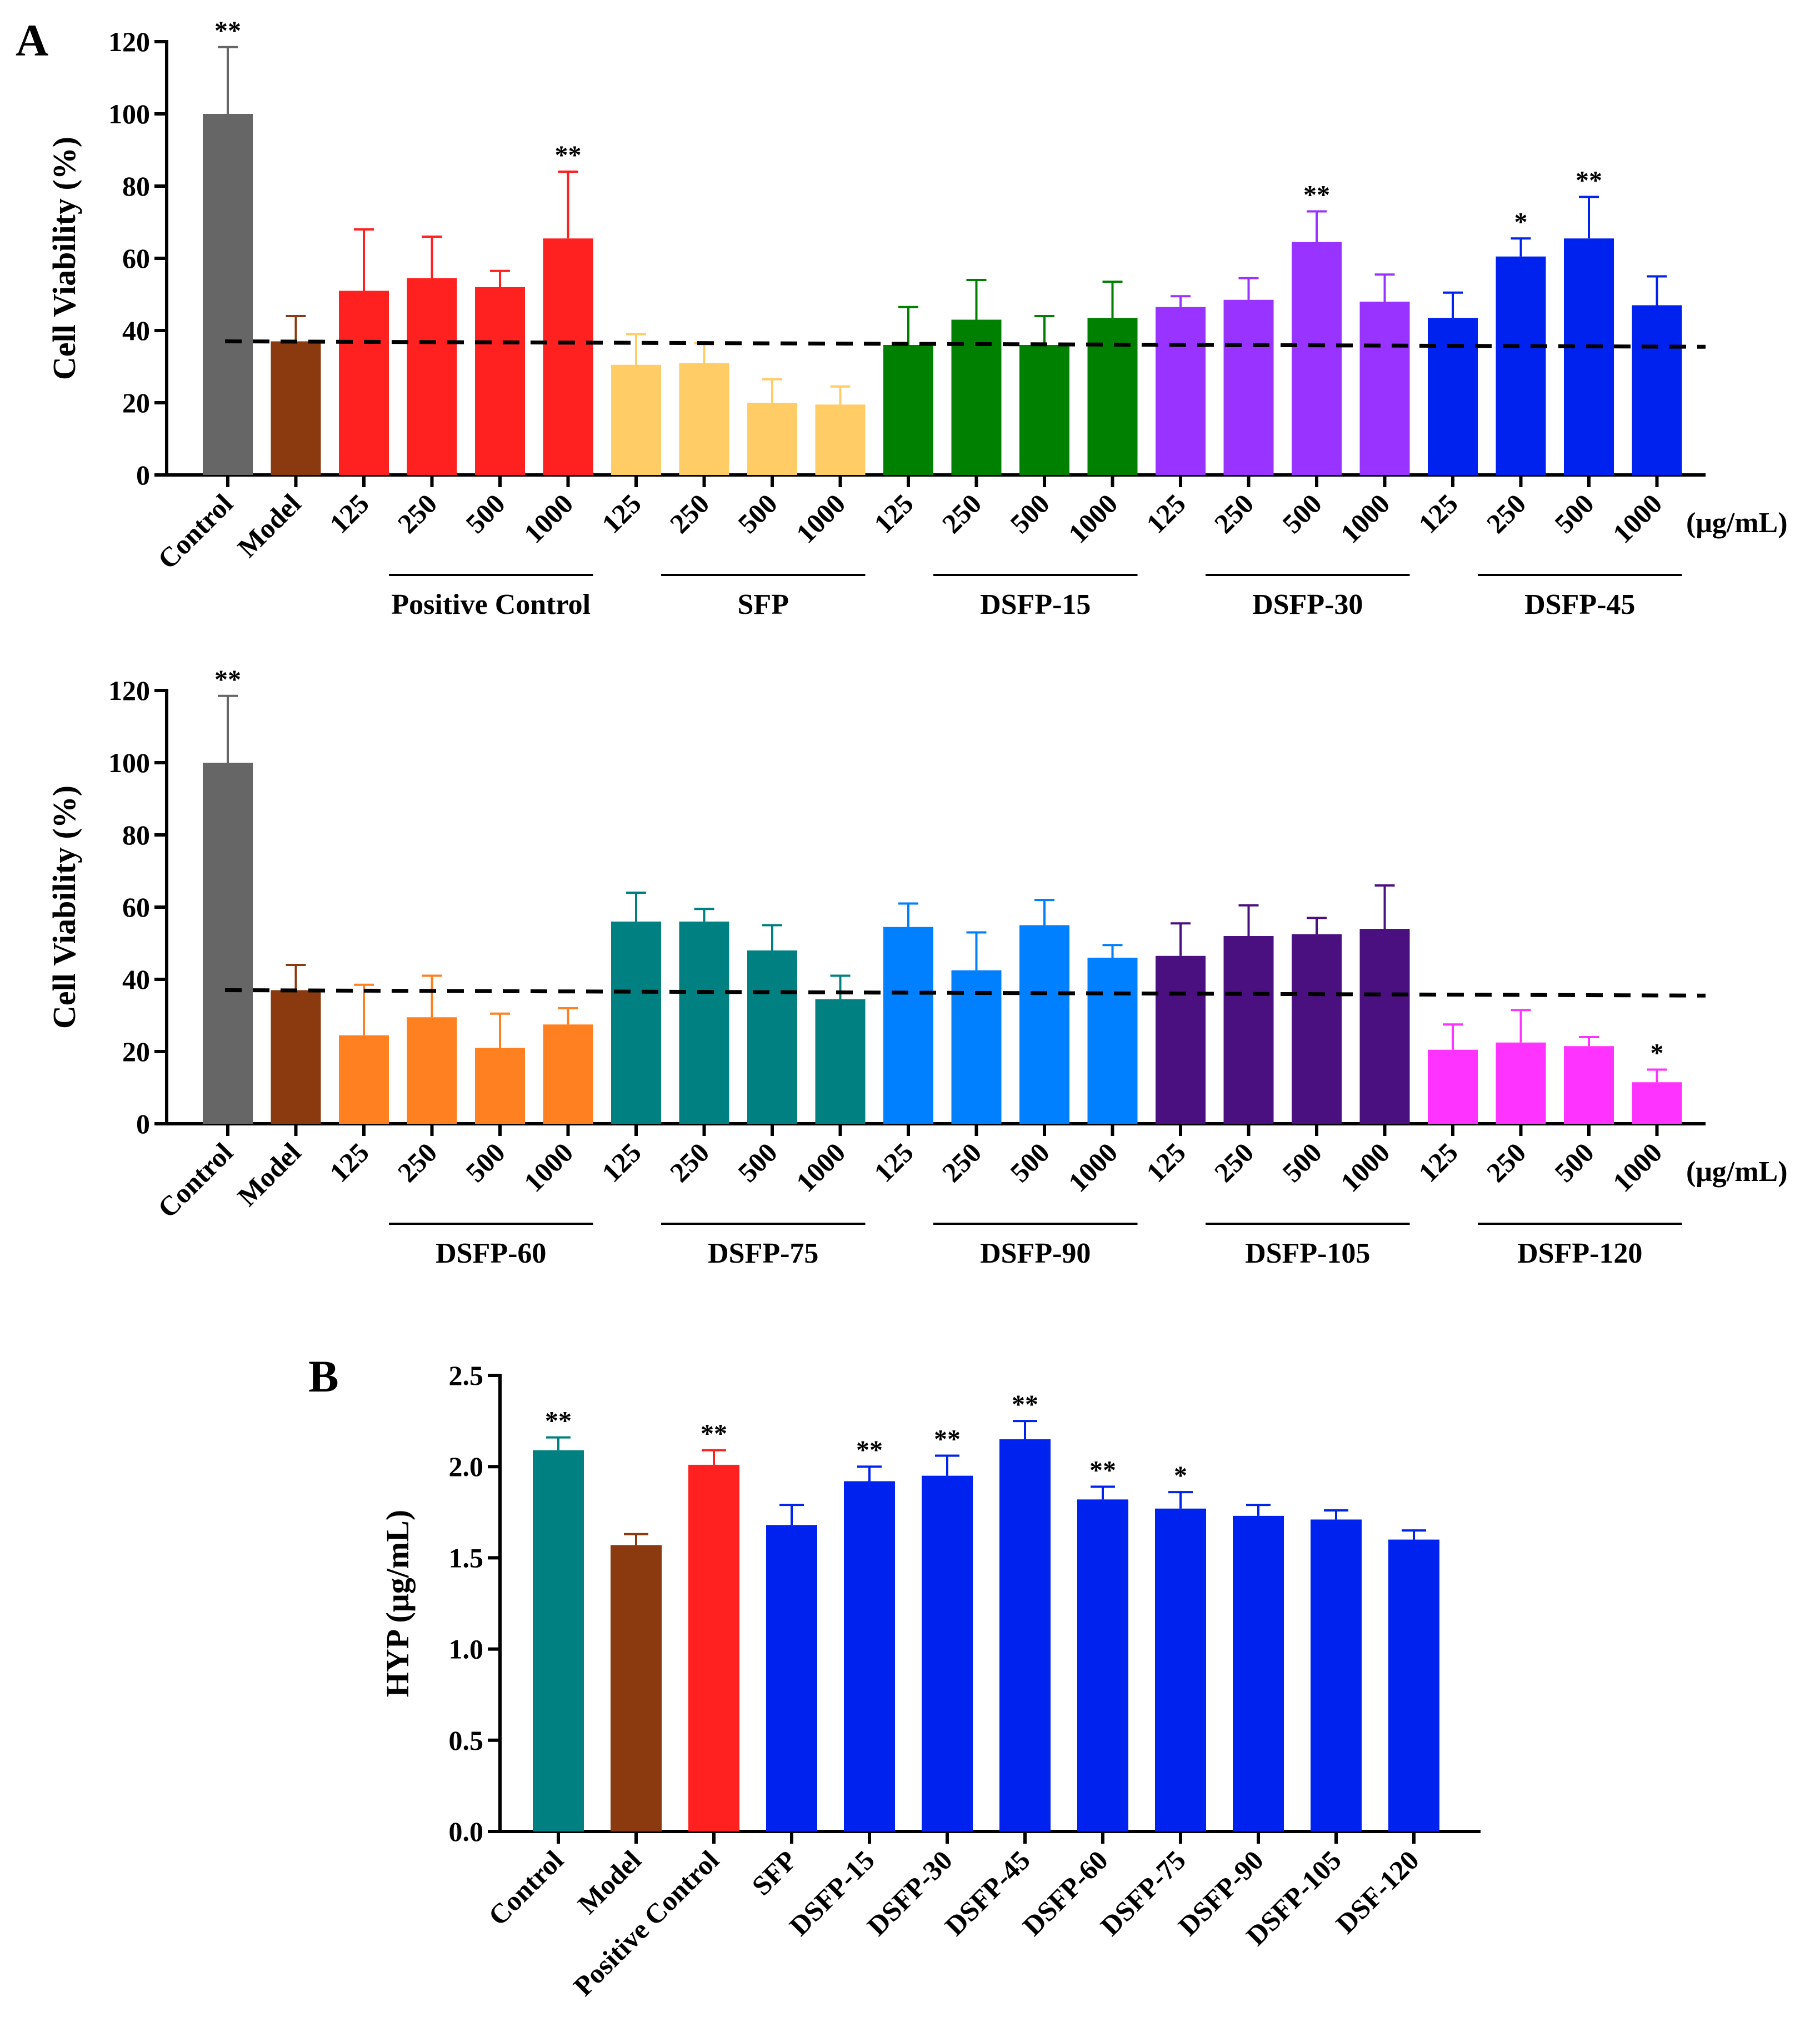 The width and height of the screenshot is (1820, 2042). What do you see at coordinates (1181, 391) in the screenshot?
I see `bar-dsfp-30-125-bar` at bounding box center [1181, 391].